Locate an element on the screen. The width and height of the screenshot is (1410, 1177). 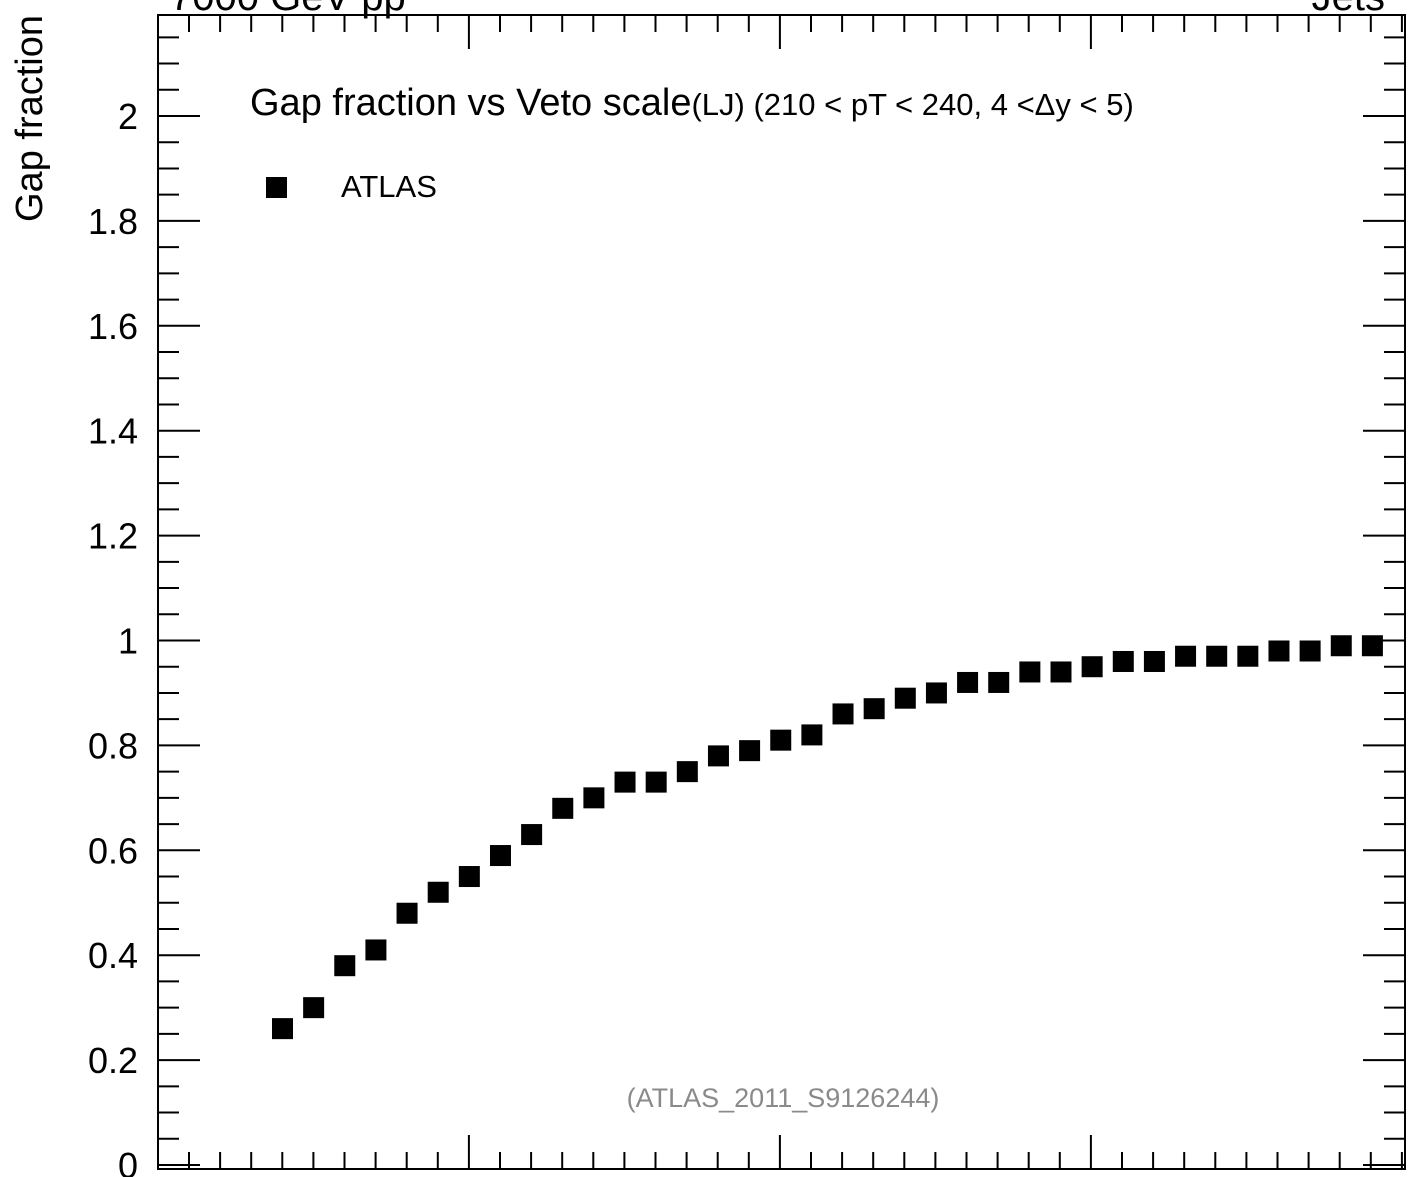
legend-marker is located at coordinates (276, 187).